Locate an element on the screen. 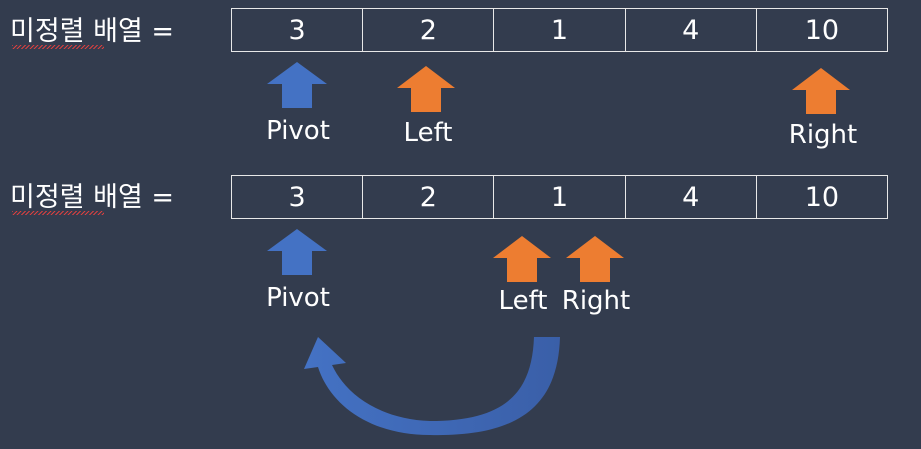  array-label-1: 미정렬 배열 = is located at coordinates (92, 31).